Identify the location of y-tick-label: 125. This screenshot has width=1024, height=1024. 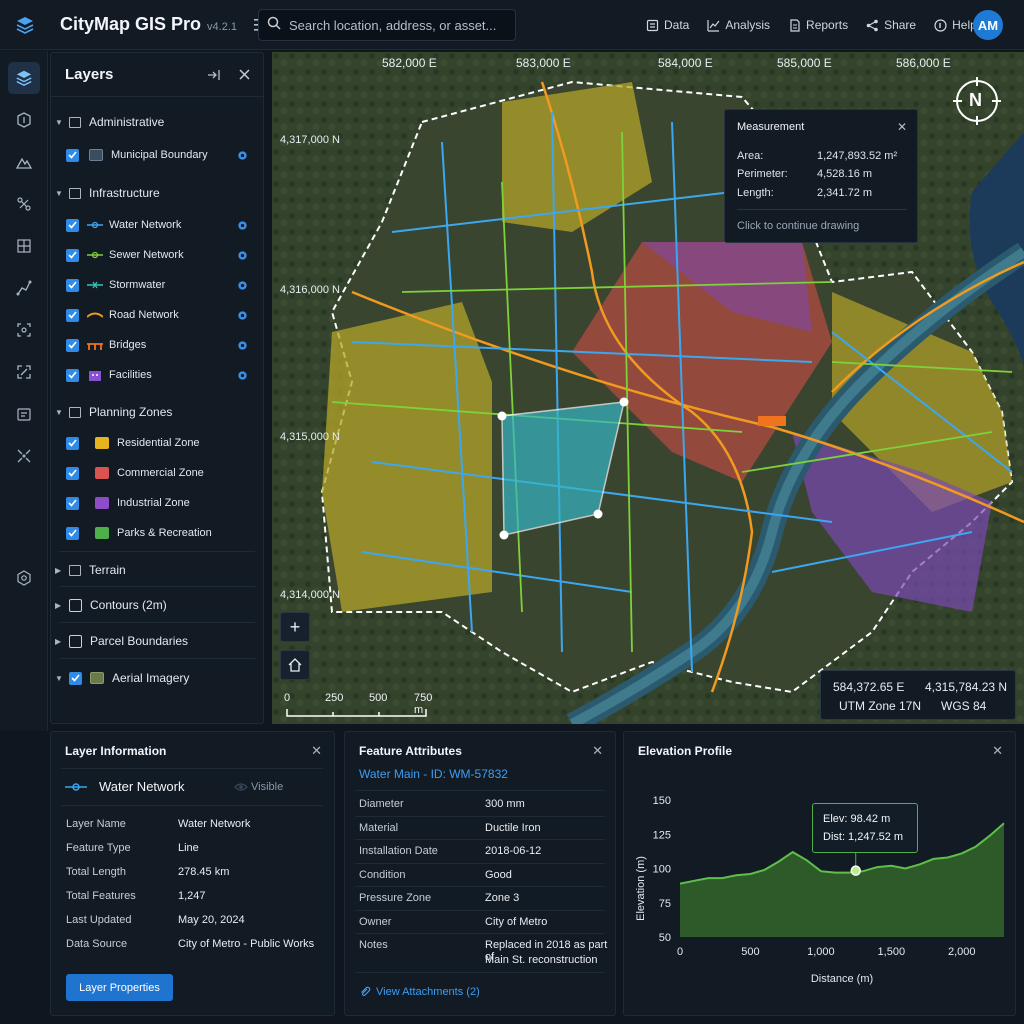
(662, 835).